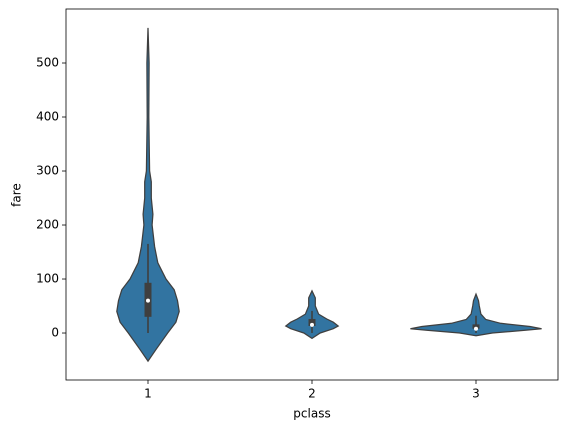 This screenshot has width=571, height=432. I want to click on x-axis-label: pclass, so click(311, 414).